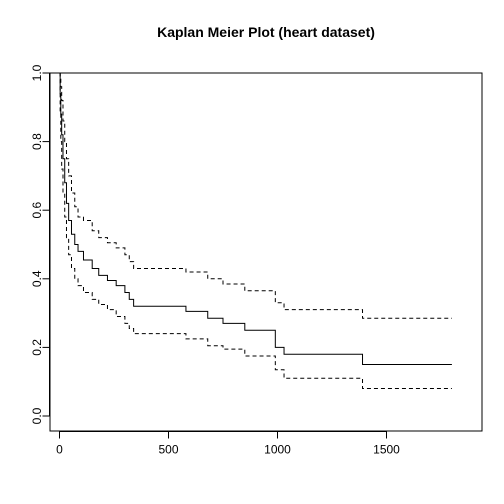  Describe the element at coordinates (228, 444) in the screenshot. I see `x-axis: 0 500 1000 1500` at that location.